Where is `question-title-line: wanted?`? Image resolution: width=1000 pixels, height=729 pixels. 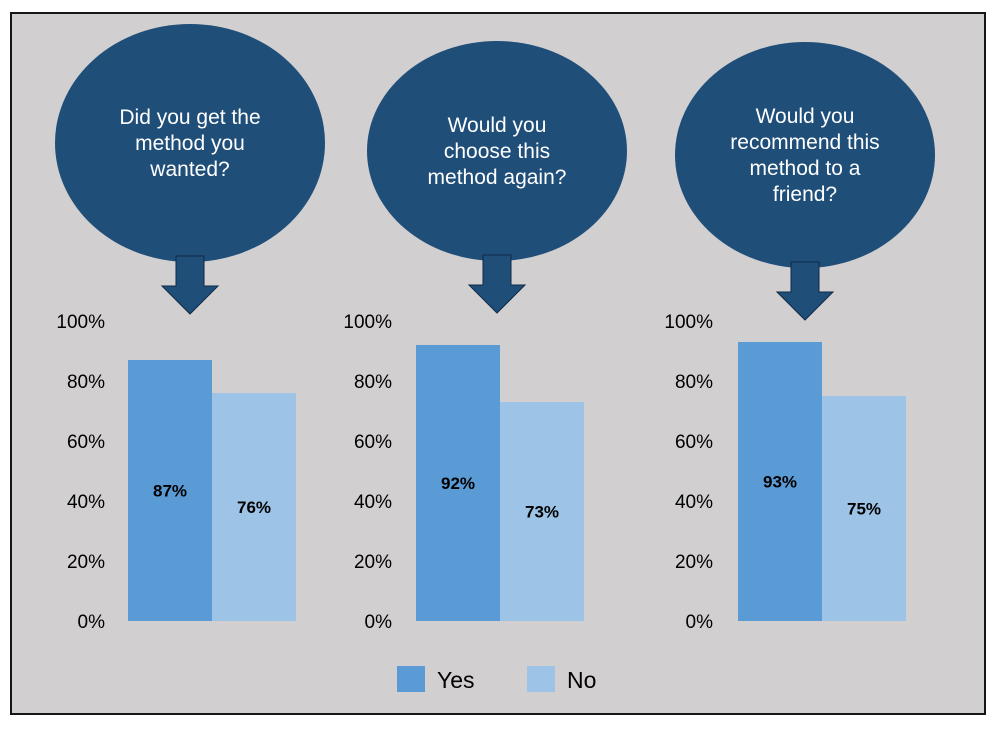 question-title-line: wanted? is located at coordinates (189, 169).